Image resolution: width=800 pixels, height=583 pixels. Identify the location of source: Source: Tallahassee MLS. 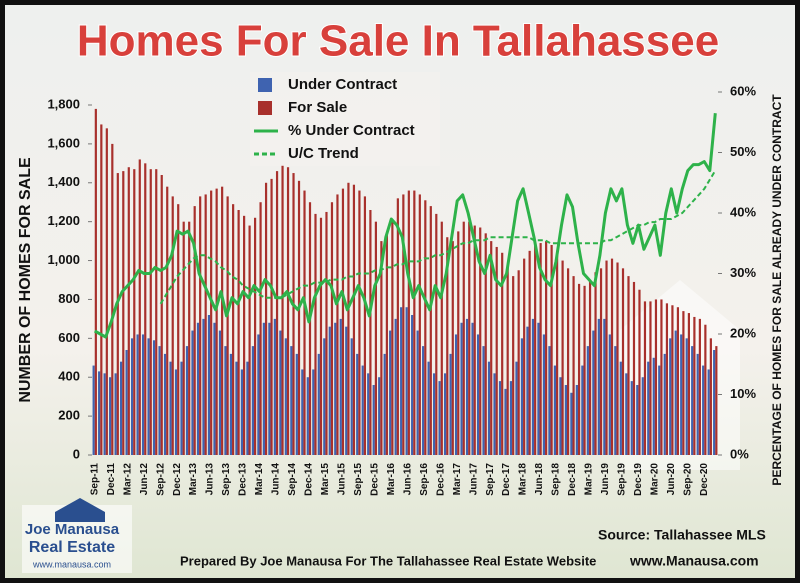
(682, 535).